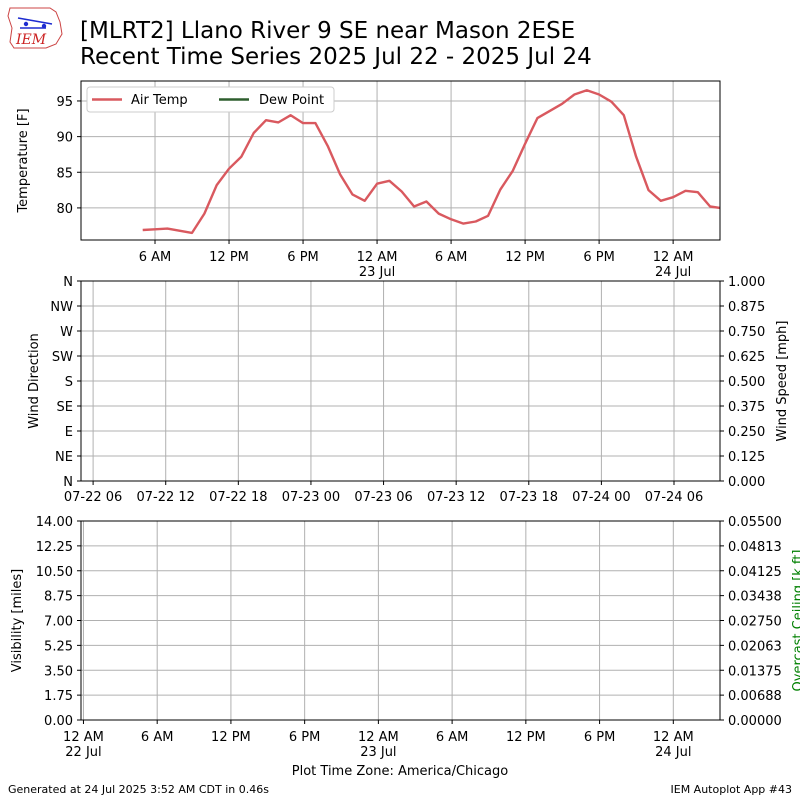 The height and width of the screenshot is (800, 800). I want to click on visibility-tick-label: 12.25, so click(54, 547).